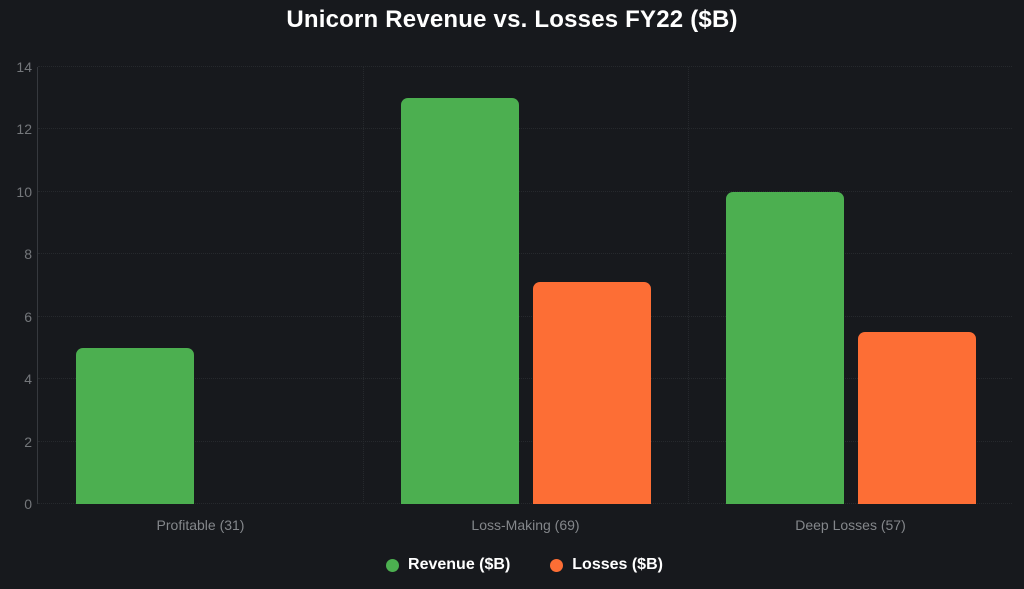 The image size is (1024, 589). Describe the element at coordinates (24, 67) in the screenshot. I see `y-tick-label: 14` at that location.